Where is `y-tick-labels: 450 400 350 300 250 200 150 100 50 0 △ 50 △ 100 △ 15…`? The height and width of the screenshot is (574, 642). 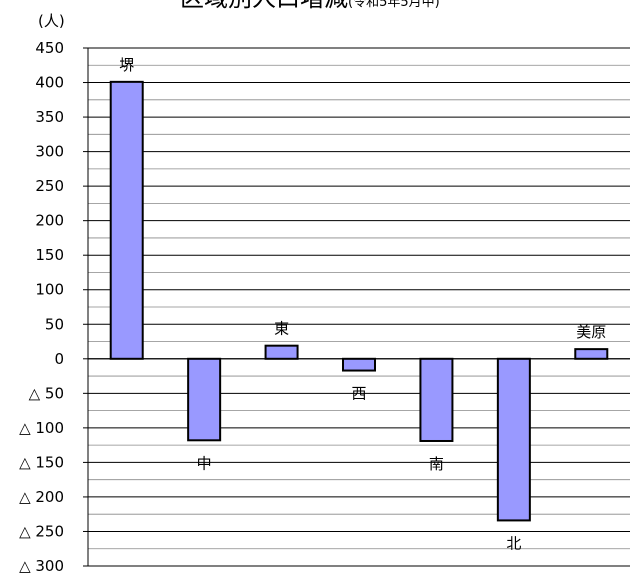
y-tick-labels: 450 400 350 300 250 200 150 100 50 0 △ 50 △ 100 △ 15… is located at coordinates (41, 306).